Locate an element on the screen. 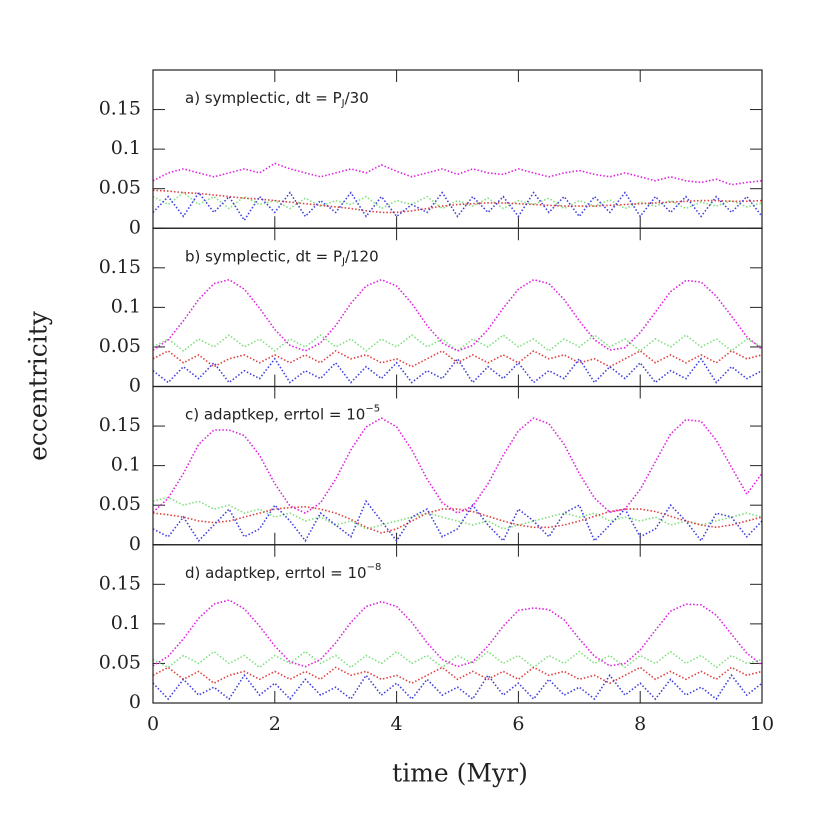 The height and width of the screenshot is (830, 830). title-part: /30 is located at coordinates (357, 98).